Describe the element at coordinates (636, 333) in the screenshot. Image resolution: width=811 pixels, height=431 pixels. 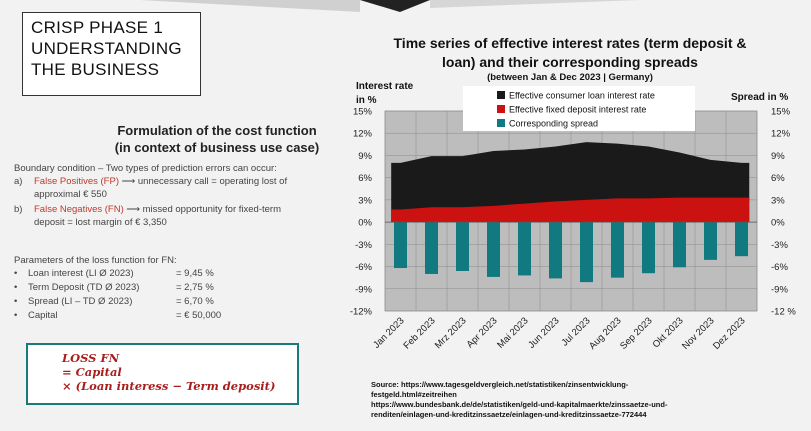
I see `x-tick-label: Sep 2023` at that location.